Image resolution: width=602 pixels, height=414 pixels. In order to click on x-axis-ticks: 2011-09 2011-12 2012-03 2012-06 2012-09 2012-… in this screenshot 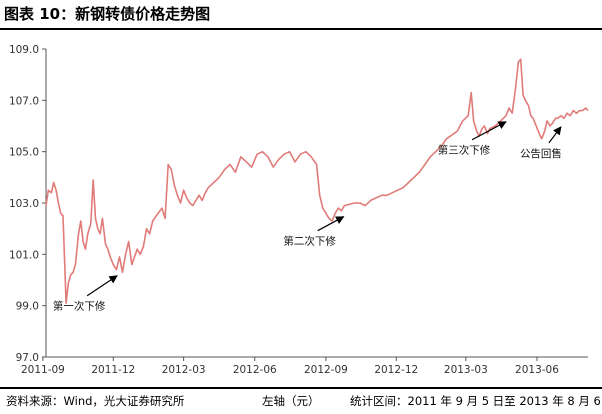, I will do `click(290, 366)`.